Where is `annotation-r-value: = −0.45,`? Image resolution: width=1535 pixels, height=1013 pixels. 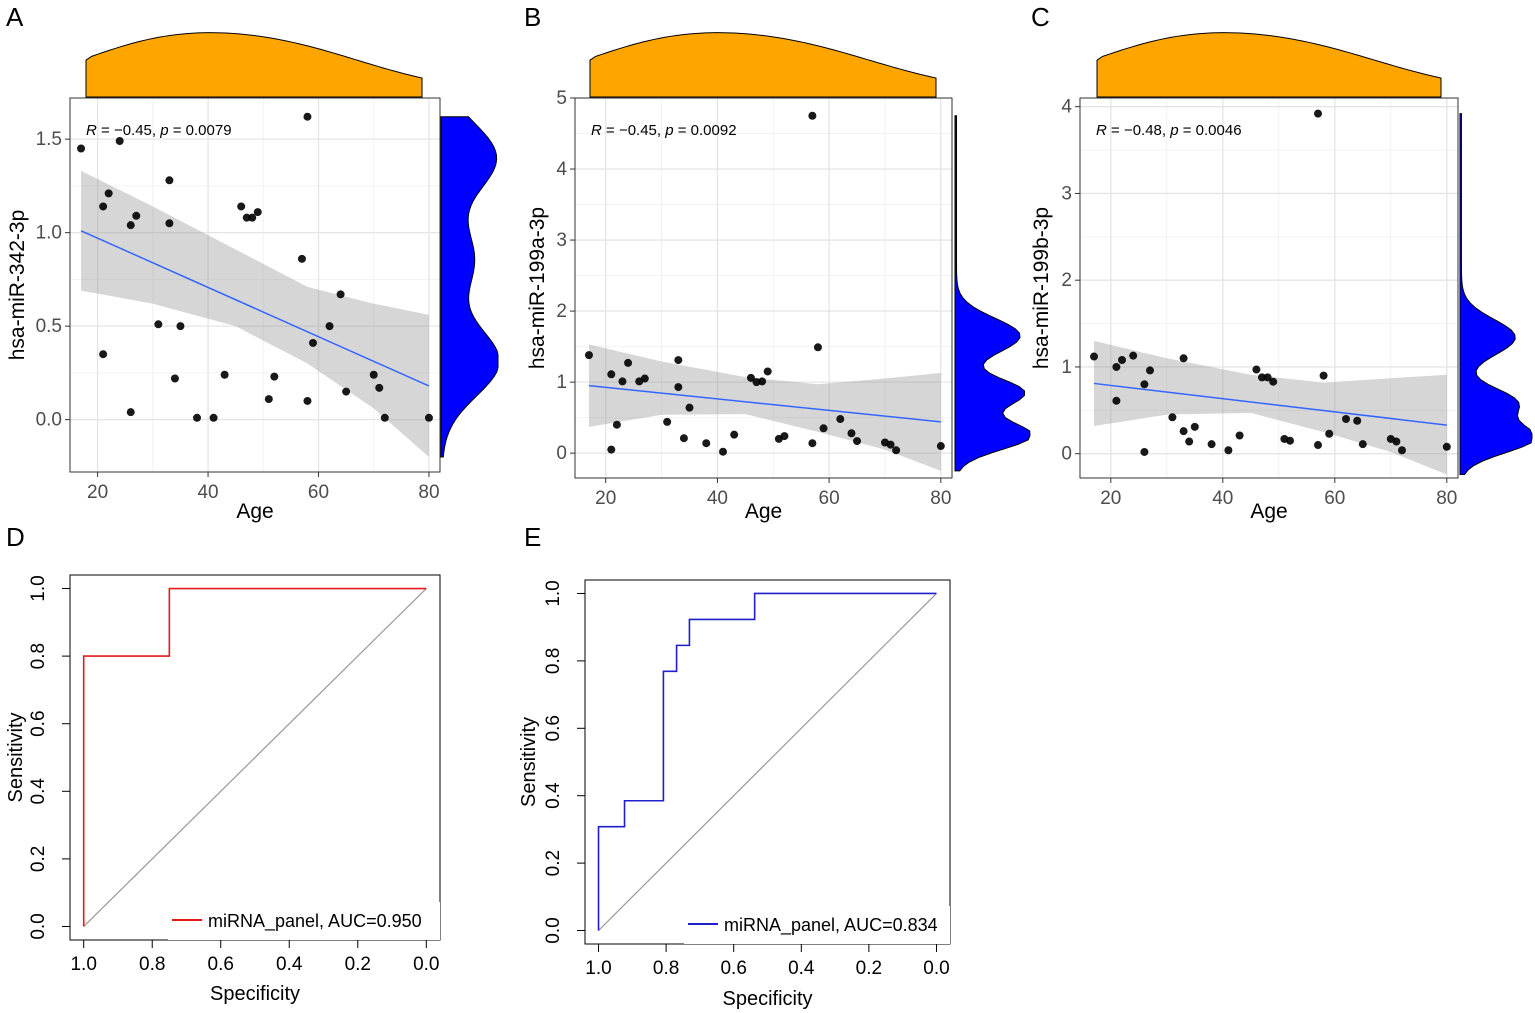 annotation-r-value: = −0.45, is located at coordinates (128, 130).